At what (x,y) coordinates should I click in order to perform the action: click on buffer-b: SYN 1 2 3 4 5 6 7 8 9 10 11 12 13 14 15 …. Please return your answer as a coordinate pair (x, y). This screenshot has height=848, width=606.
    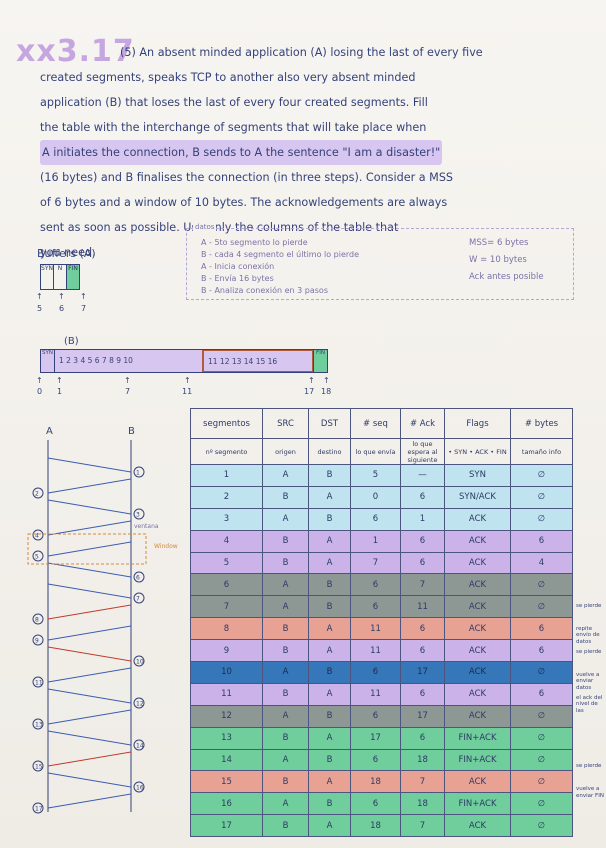
    Looking at the image, I should click on (184, 361).